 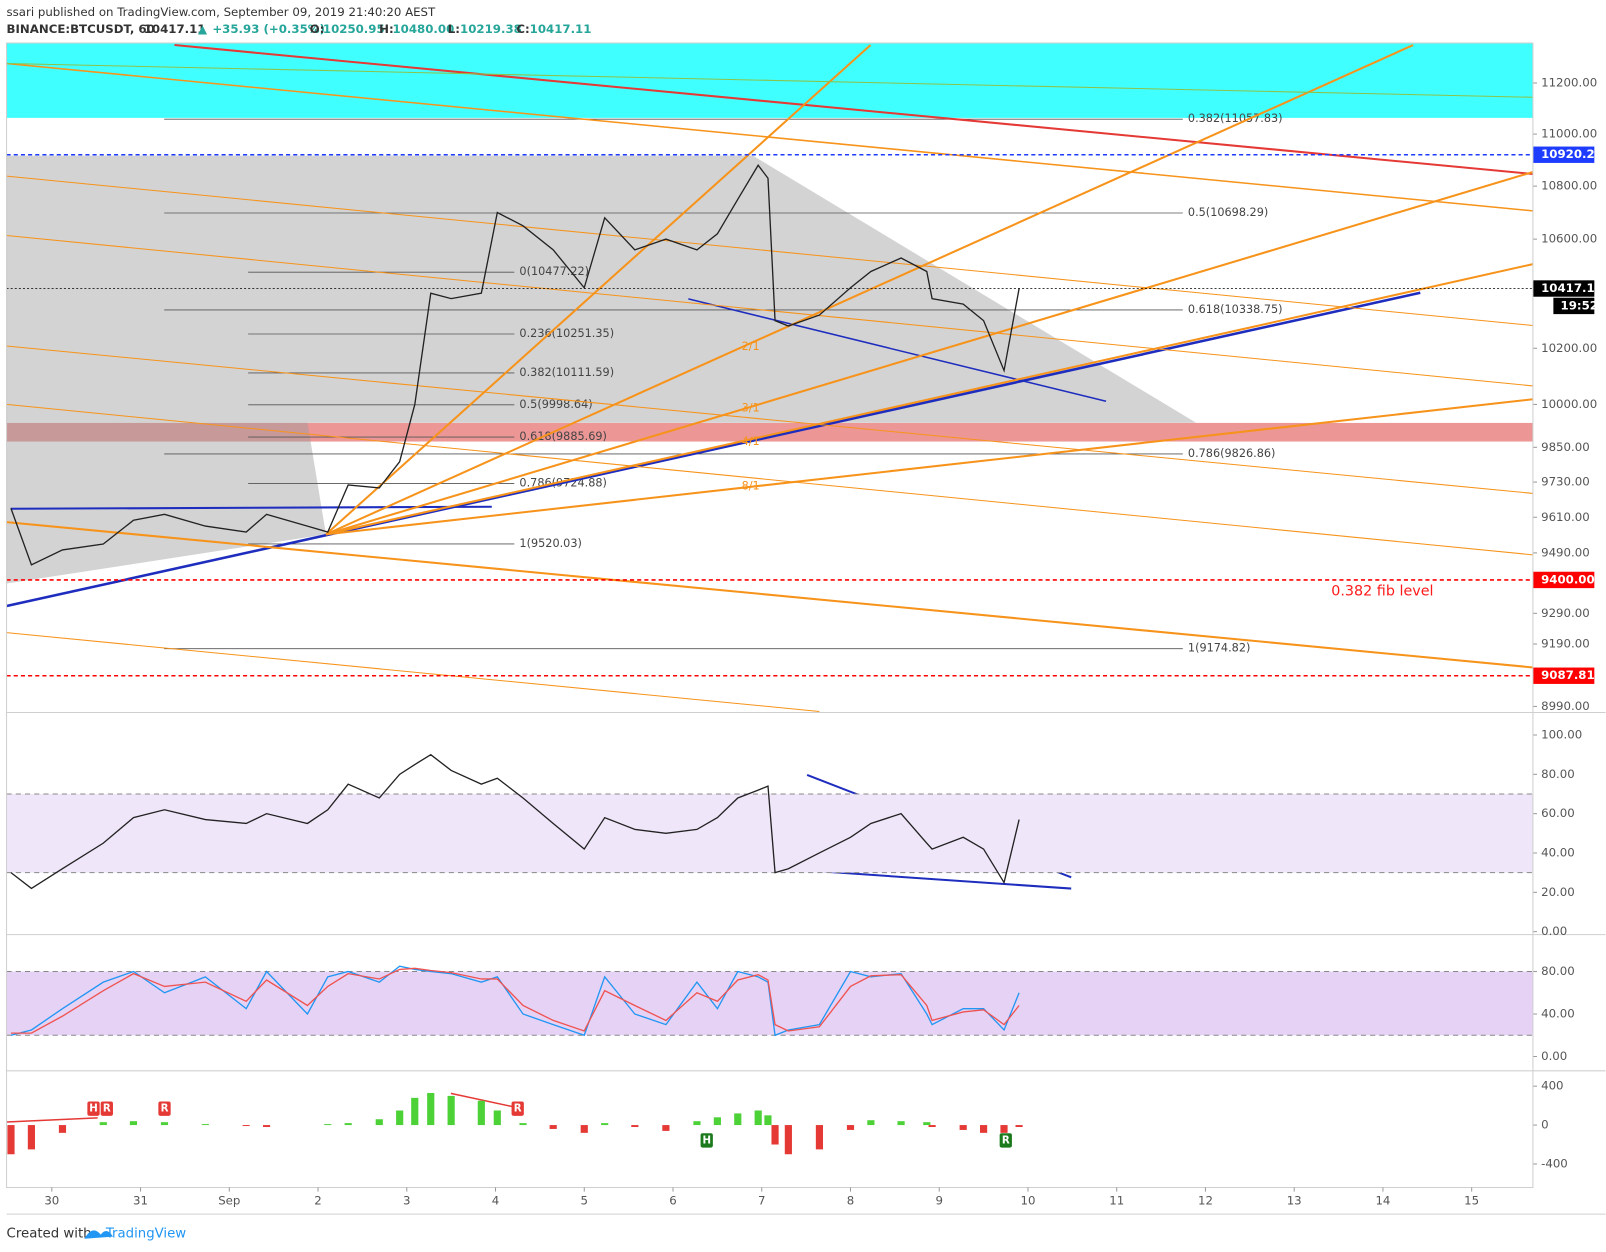 I want to click on signal-marker: H, so click(x=93, y=1109).